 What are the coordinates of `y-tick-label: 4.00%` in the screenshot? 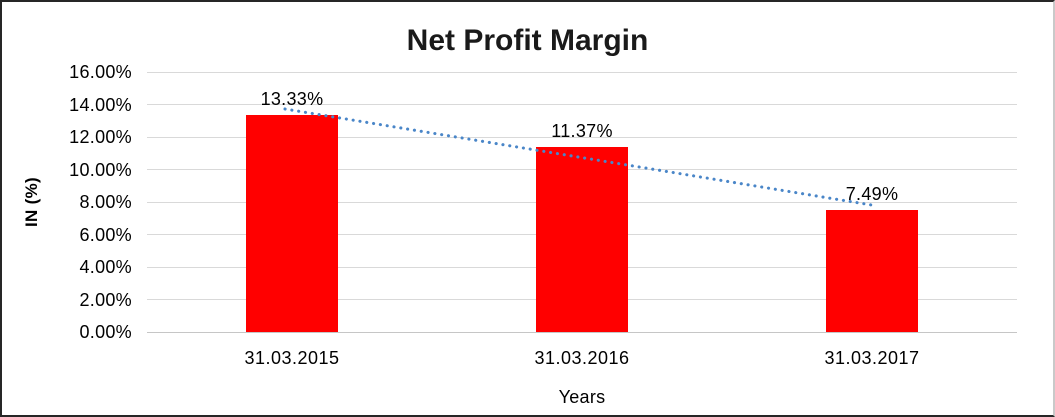 It's located at (105, 267).